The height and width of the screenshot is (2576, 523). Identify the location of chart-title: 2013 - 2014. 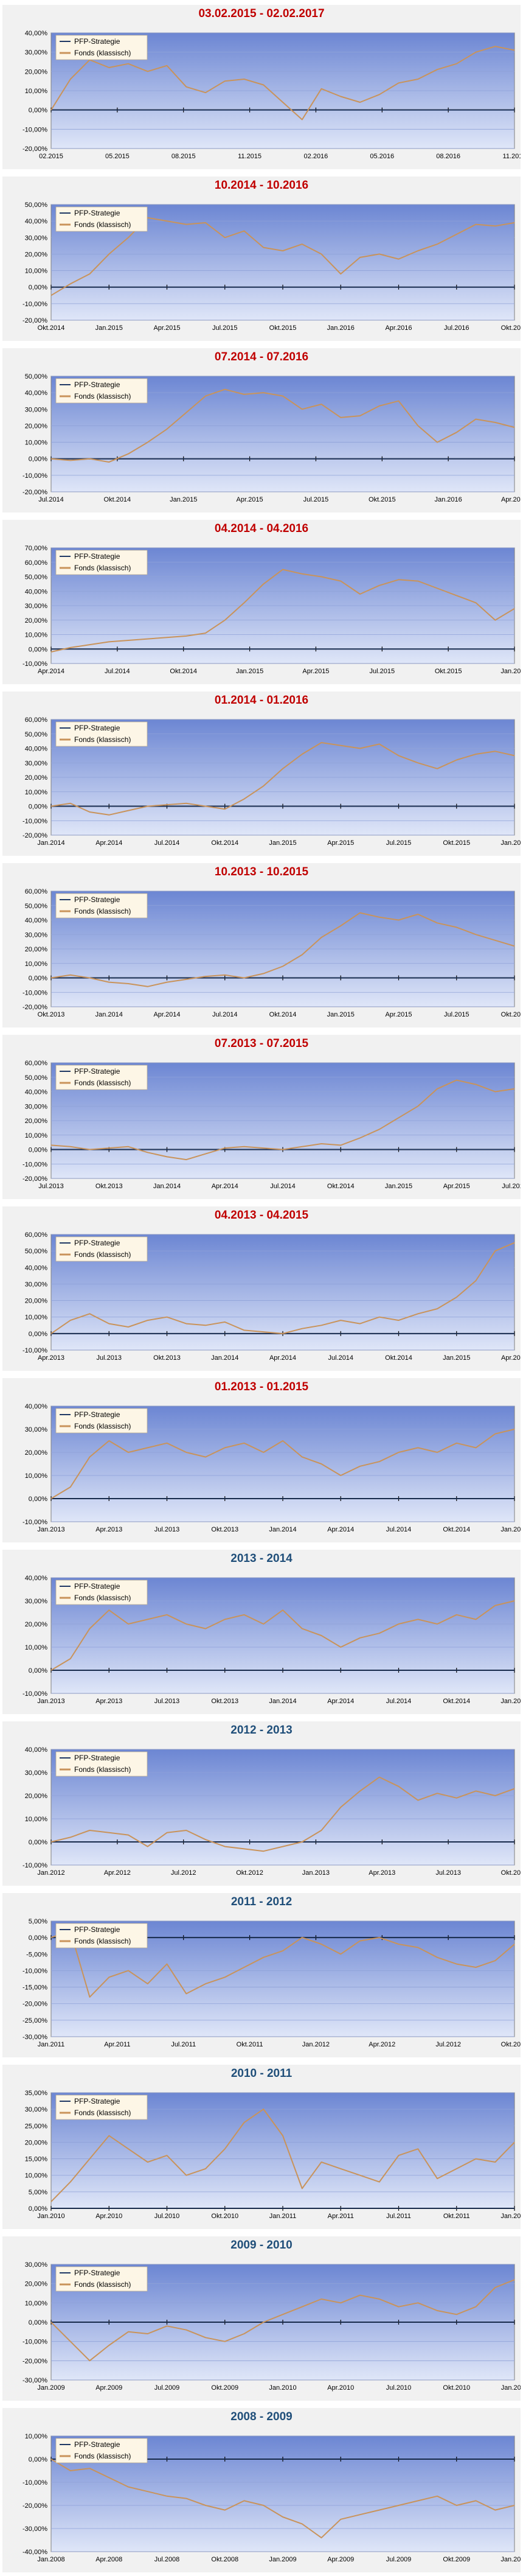
(261, 1558).